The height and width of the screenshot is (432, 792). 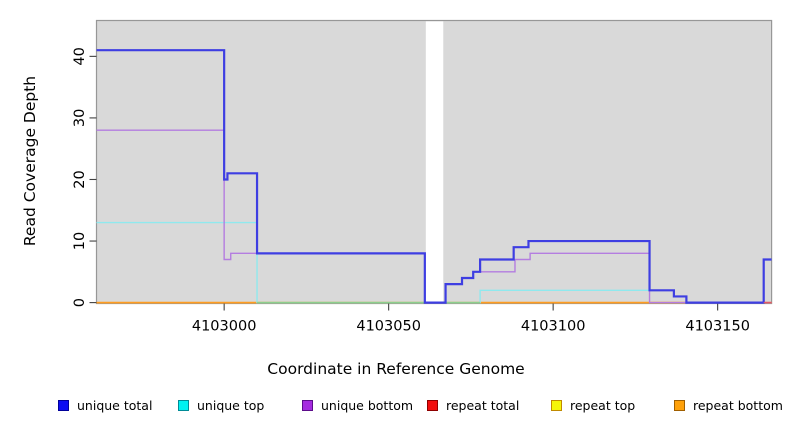 I want to click on x-tick-label: 4103150, so click(x=717, y=327).